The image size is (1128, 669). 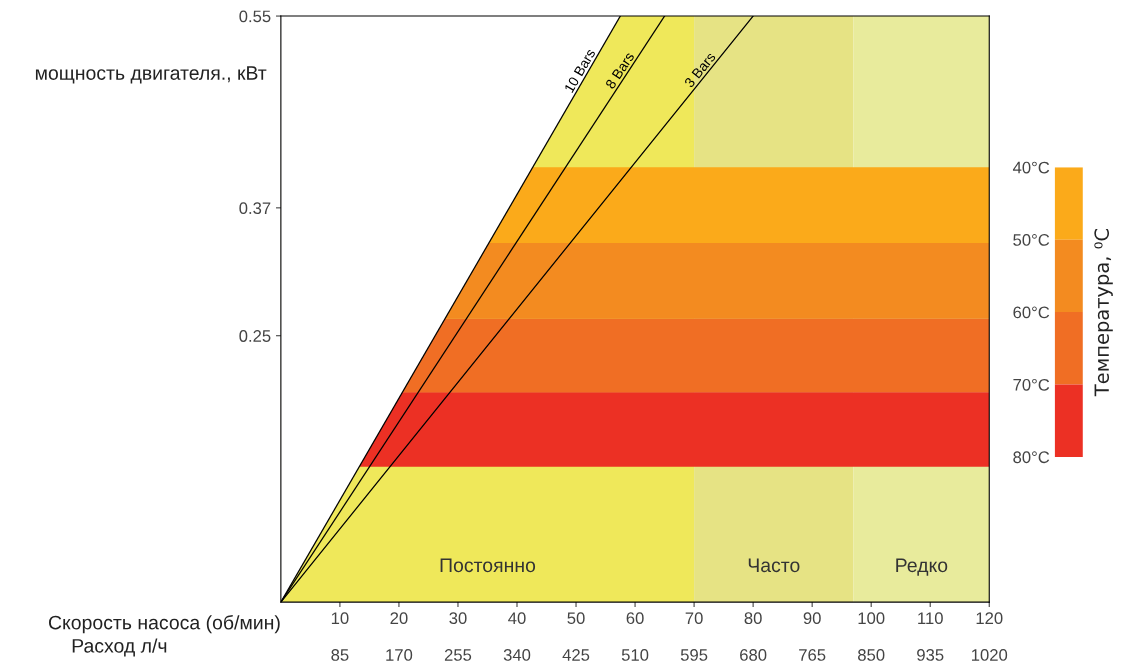 What do you see at coordinates (255, 336) in the screenshot?
I see `y-tick-label: 0.25` at bounding box center [255, 336].